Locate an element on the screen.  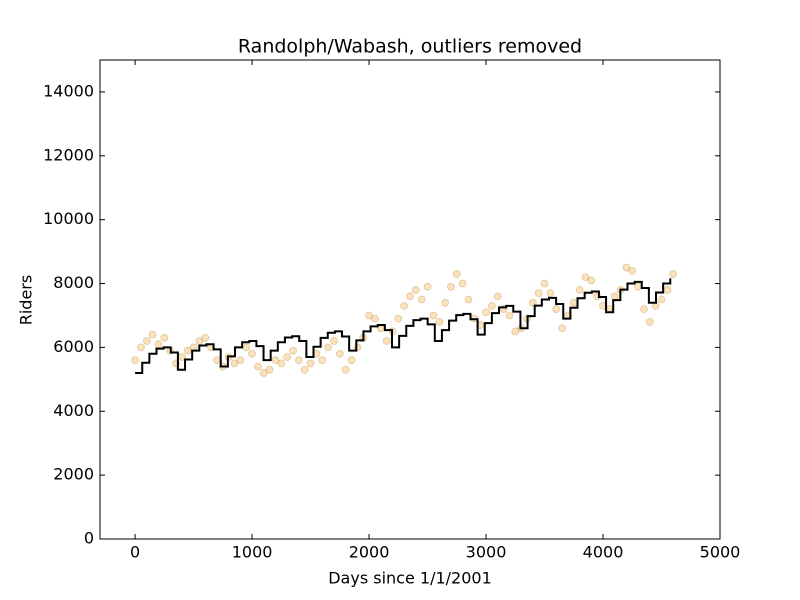
y-tick-label: 8000 is located at coordinates (73, 282).